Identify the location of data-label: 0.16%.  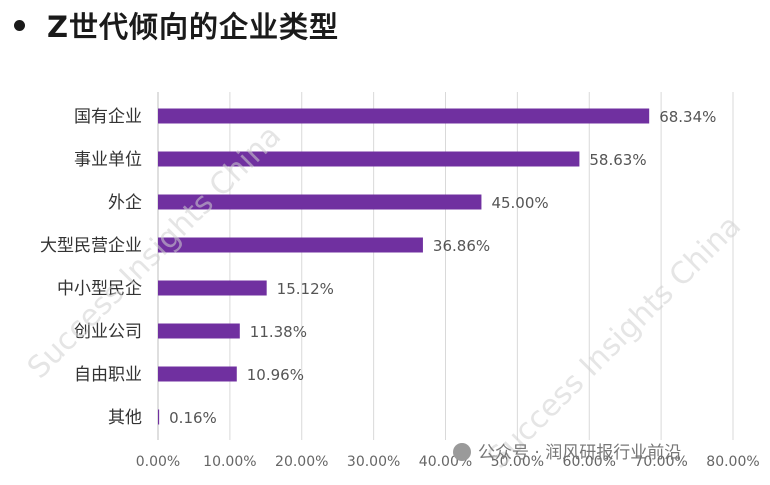
(193, 418).